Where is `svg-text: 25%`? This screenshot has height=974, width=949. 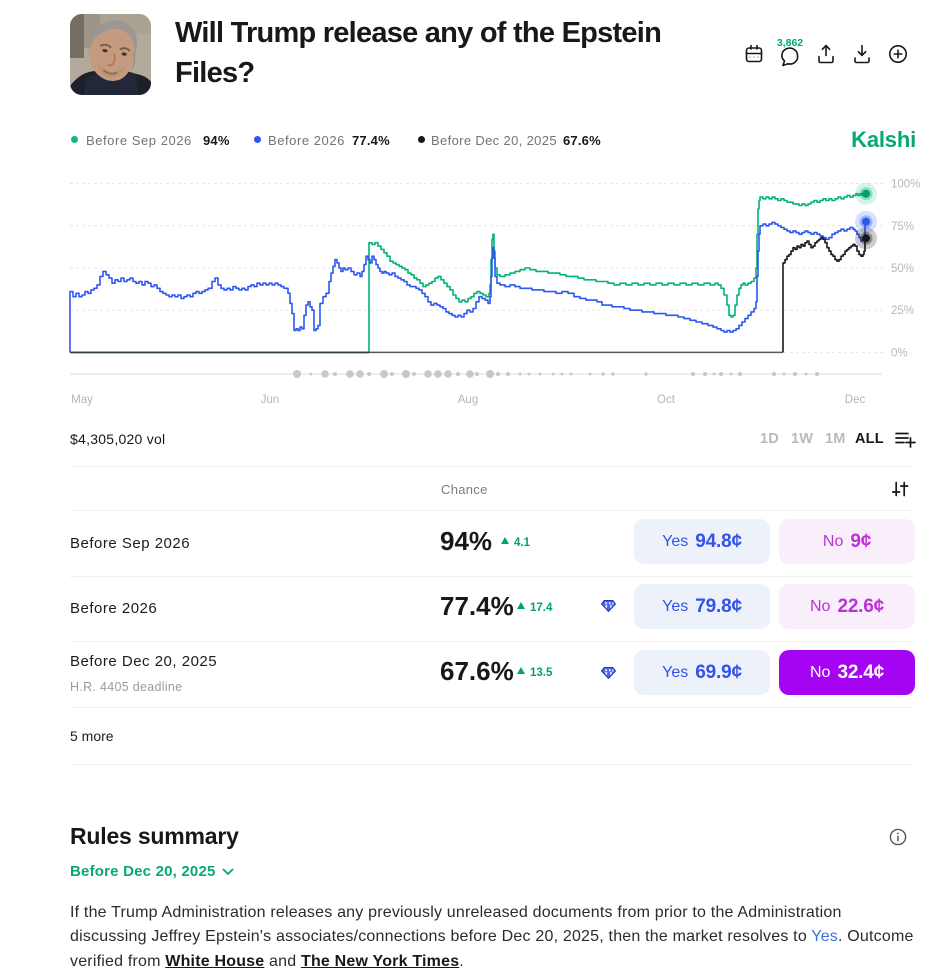
svg-text: 25% is located at coordinates (902, 311).